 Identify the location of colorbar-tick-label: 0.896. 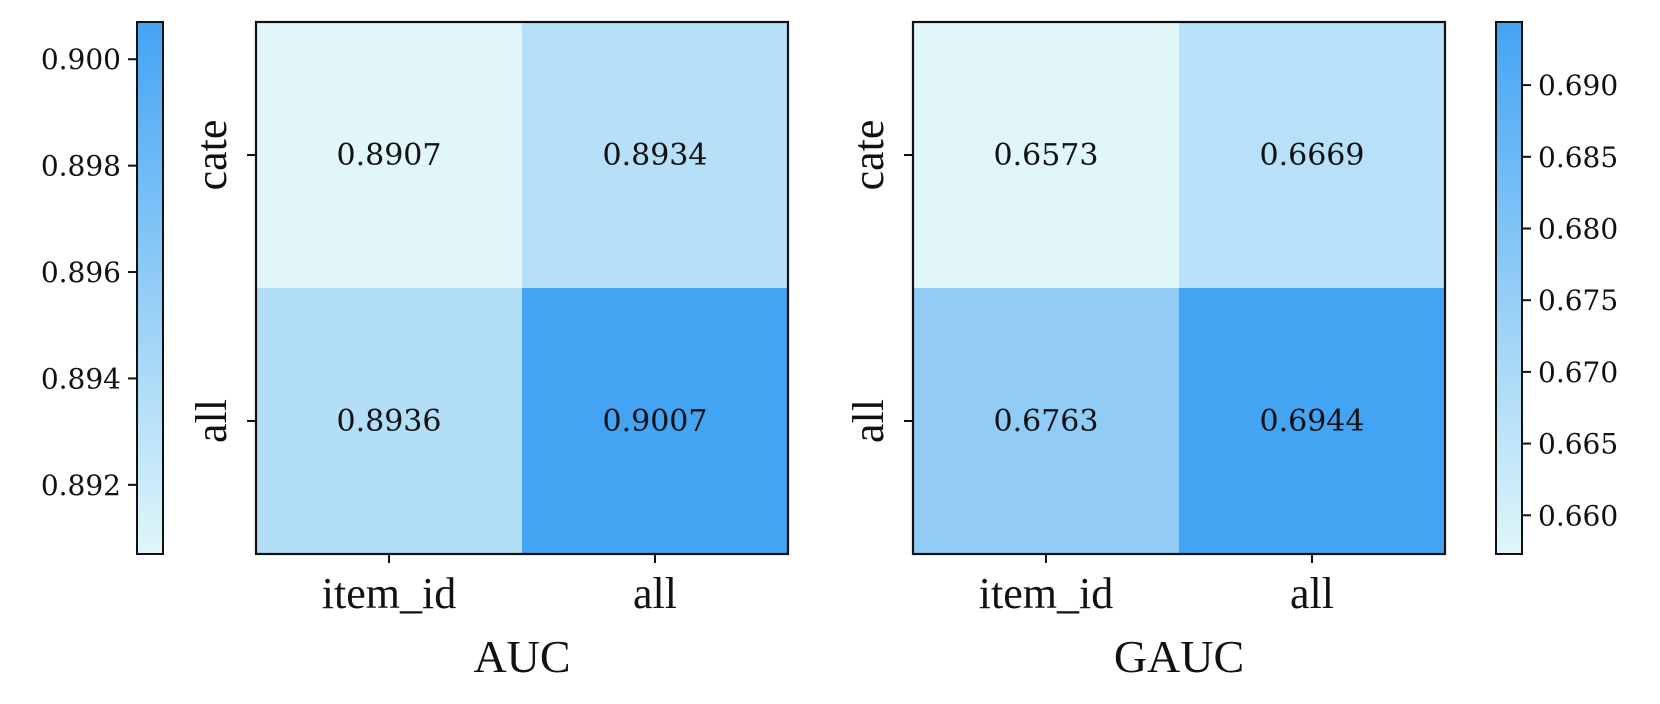
(81, 272).